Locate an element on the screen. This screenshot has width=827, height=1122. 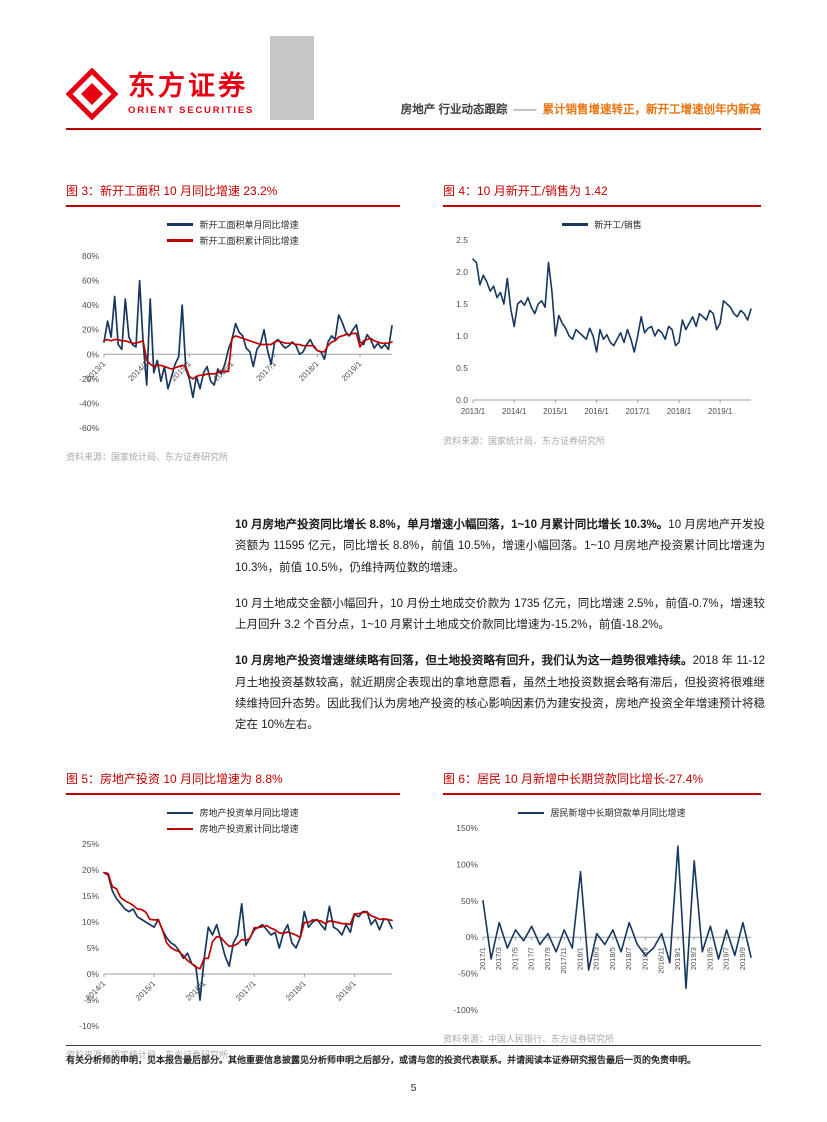
figure-3-source: 资料来源：国家统计局、东方证券研究所 is located at coordinates (147, 457).